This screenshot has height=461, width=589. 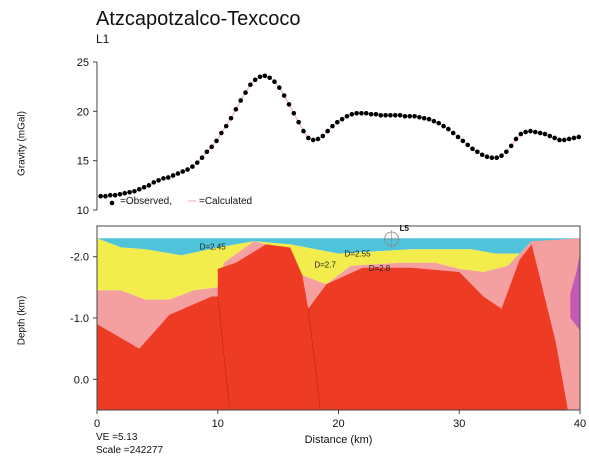 I want to click on legend-calculated-label: =Calculated, so click(x=225, y=201).